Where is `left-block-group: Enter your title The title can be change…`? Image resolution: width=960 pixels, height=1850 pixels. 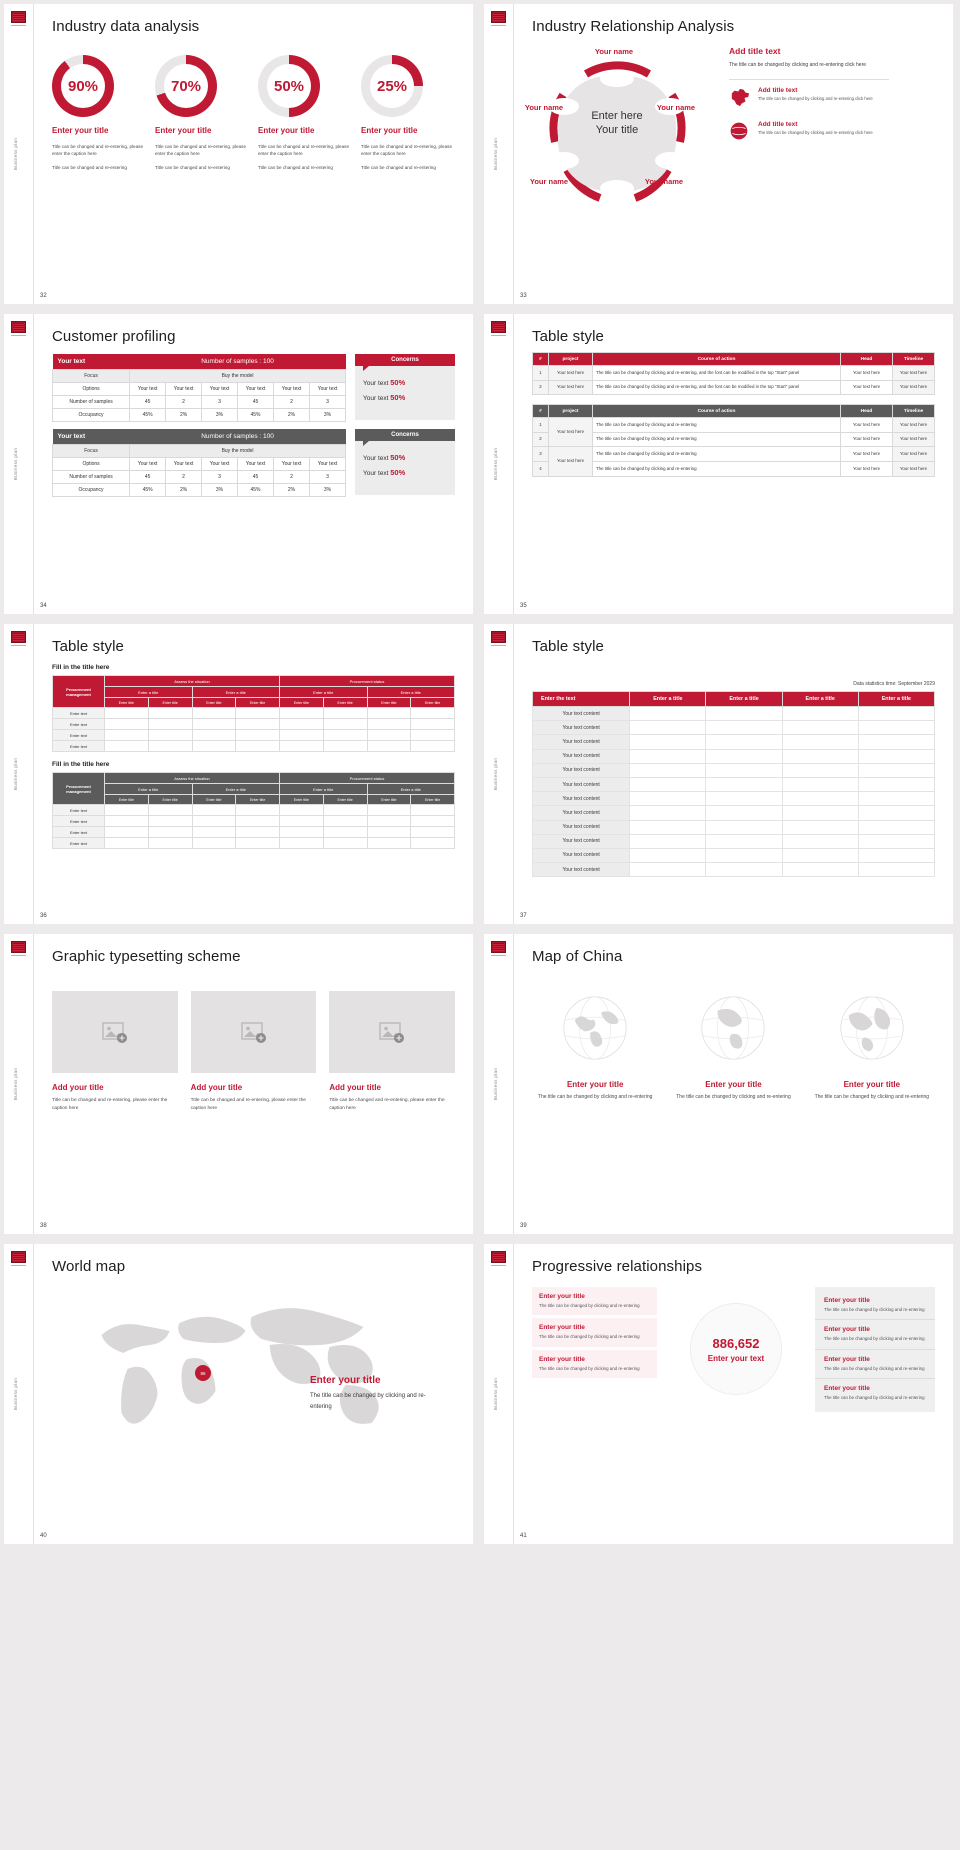
left-block-group: Enter your title The title can be change… is located at coordinates (594, 1349).